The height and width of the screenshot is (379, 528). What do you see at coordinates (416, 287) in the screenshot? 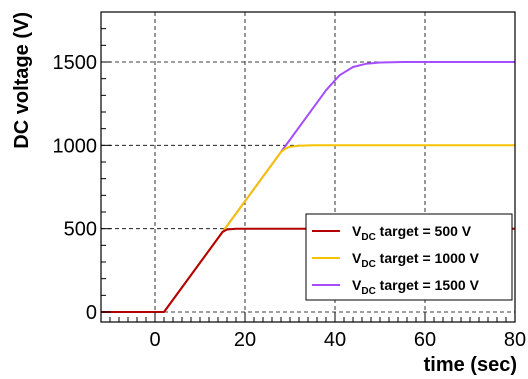
I see `legend-label: VDC target = 1500 V` at bounding box center [416, 287].